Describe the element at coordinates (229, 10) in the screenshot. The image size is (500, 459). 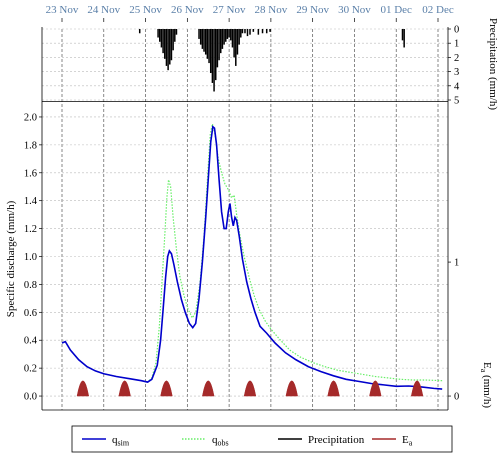
I see `date-tick-label: 27 Nov` at that location.